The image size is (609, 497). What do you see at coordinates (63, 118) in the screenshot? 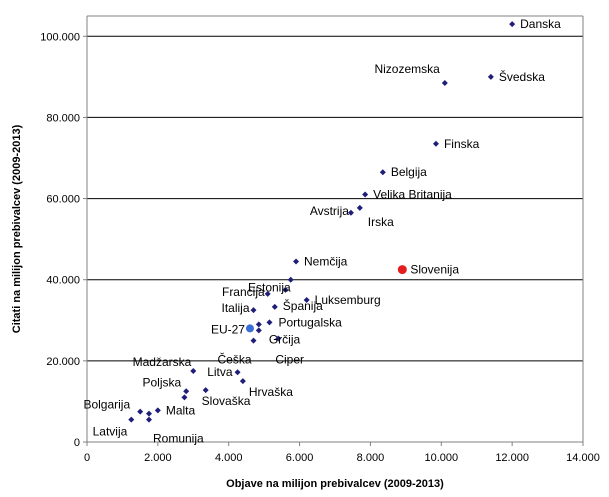
I see `y-tick-label-4: 80.000` at bounding box center [63, 118].